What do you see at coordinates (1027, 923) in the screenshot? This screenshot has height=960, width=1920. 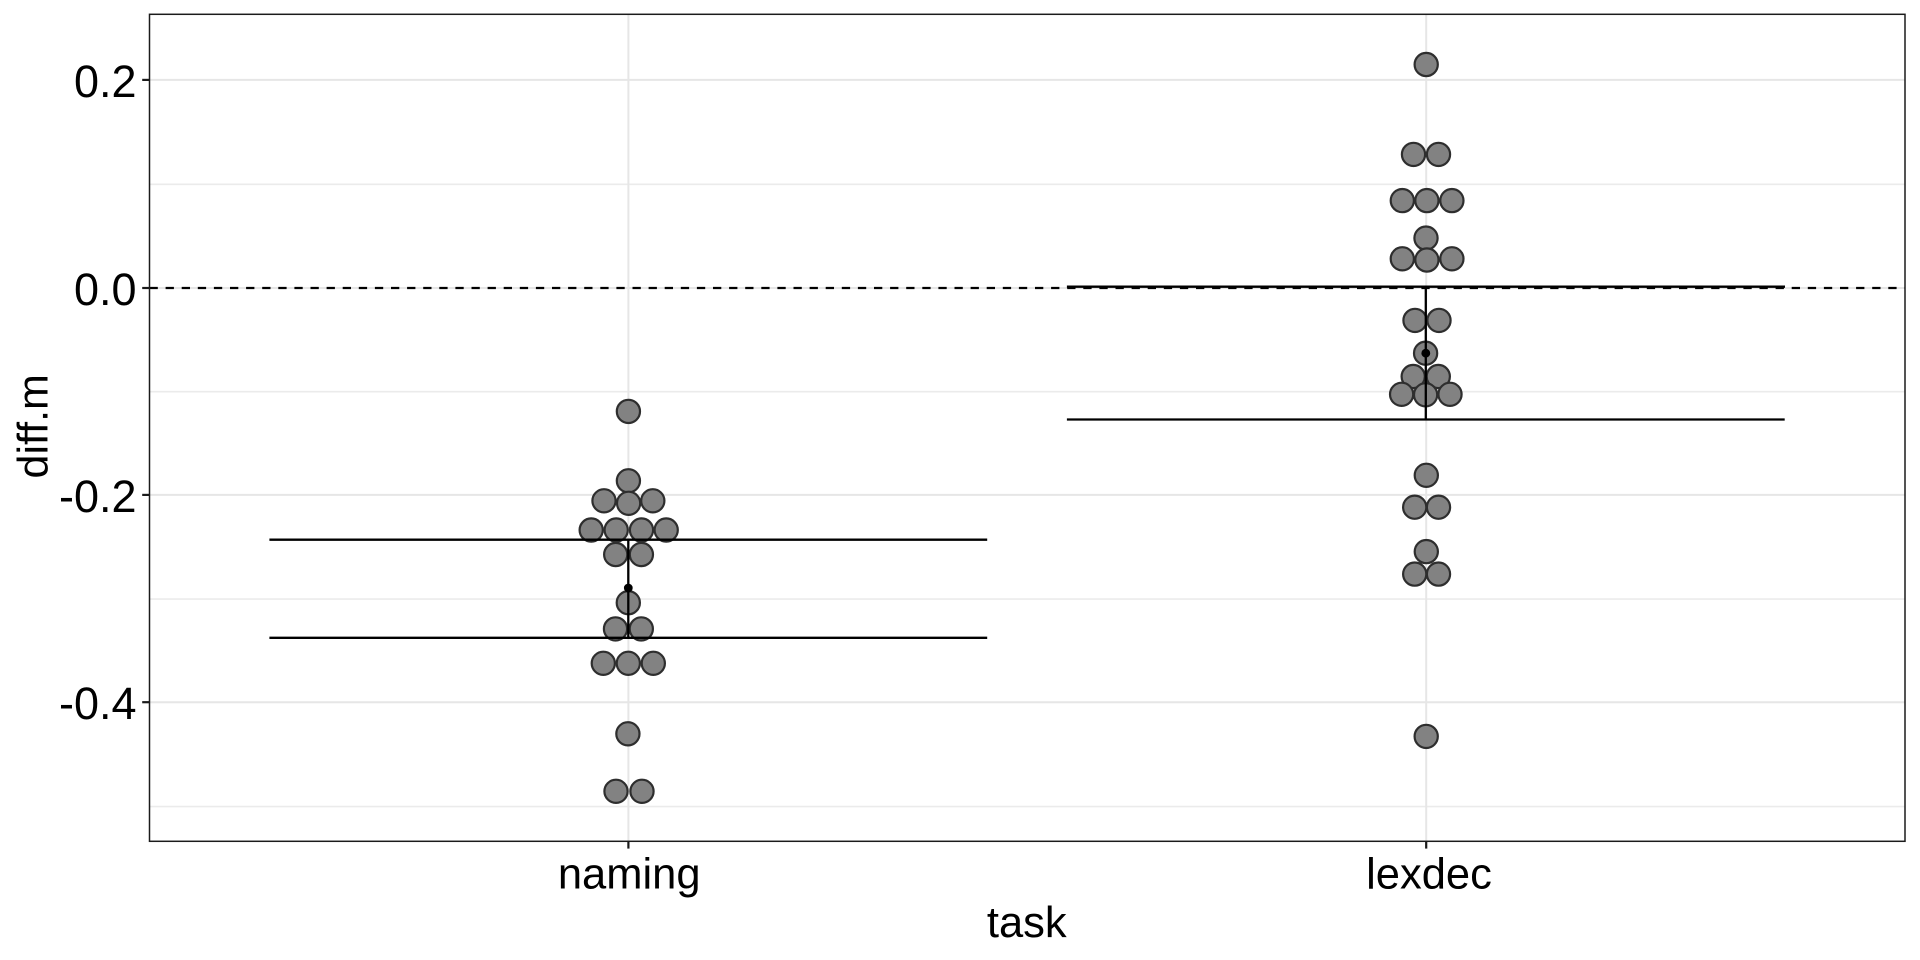 I see `svg-text: task` at bounding box center [1027, 923].